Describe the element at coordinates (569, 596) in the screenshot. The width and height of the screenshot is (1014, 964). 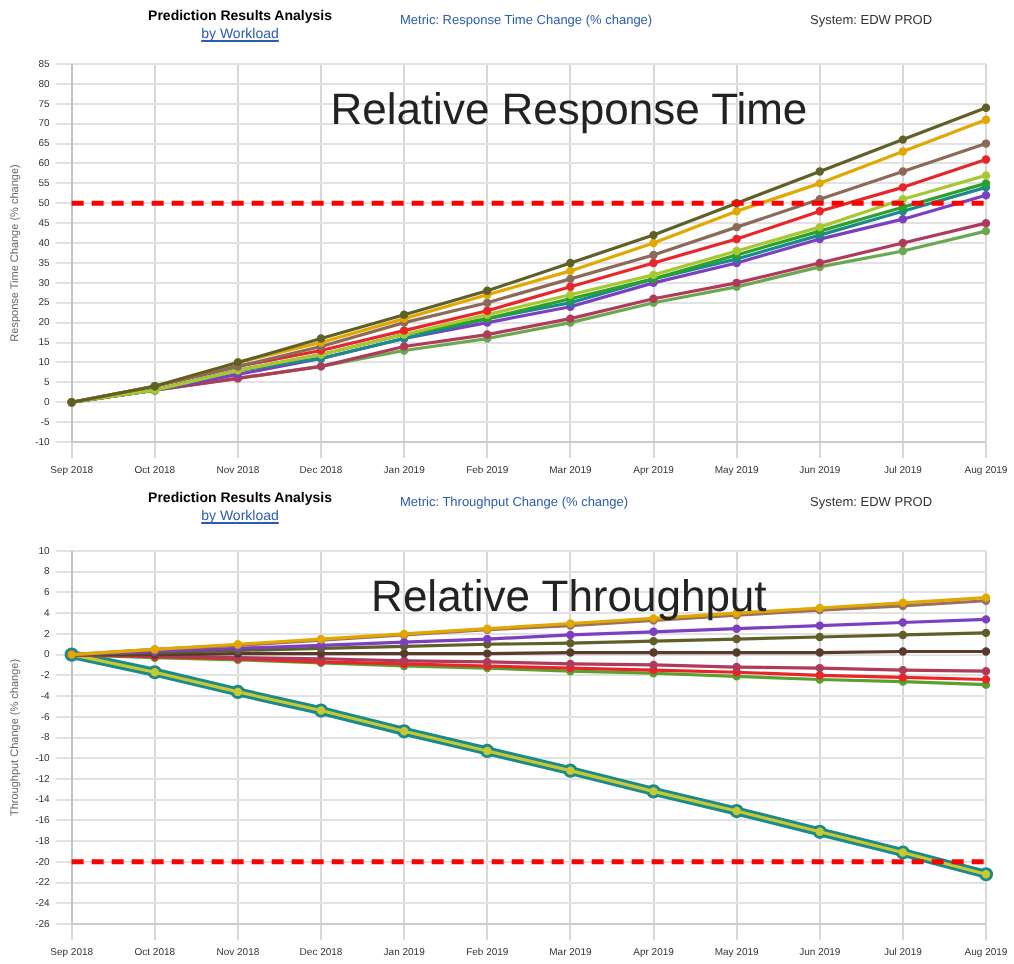
I see `annotation: Relative Throughput` at that location.